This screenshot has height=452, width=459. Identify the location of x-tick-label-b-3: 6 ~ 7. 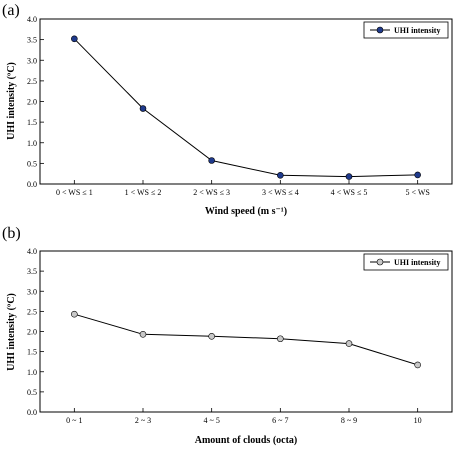
(280, 420).